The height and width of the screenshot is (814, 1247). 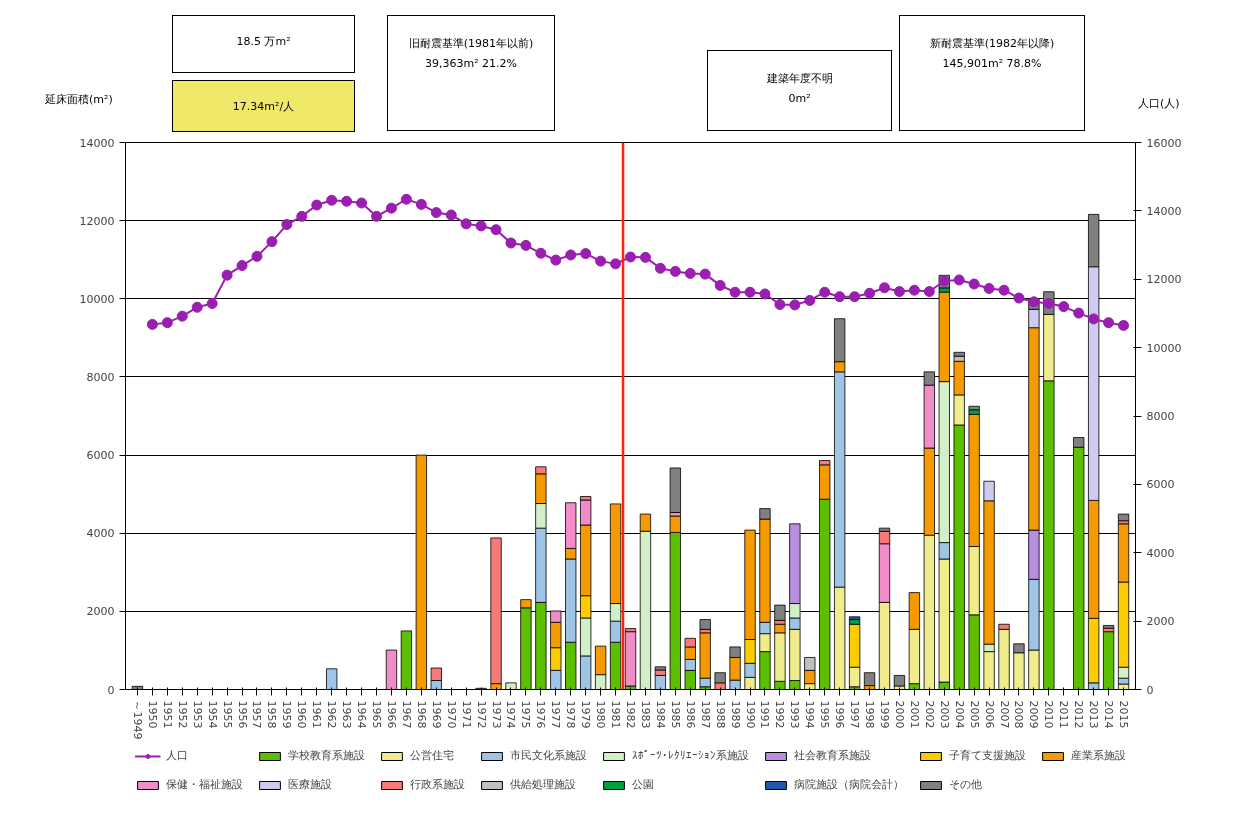 What do you see at coordinates (1109, 714) in the screenshot?
I see `x-tick-label: 2014` at bounding box center [1109, 714].